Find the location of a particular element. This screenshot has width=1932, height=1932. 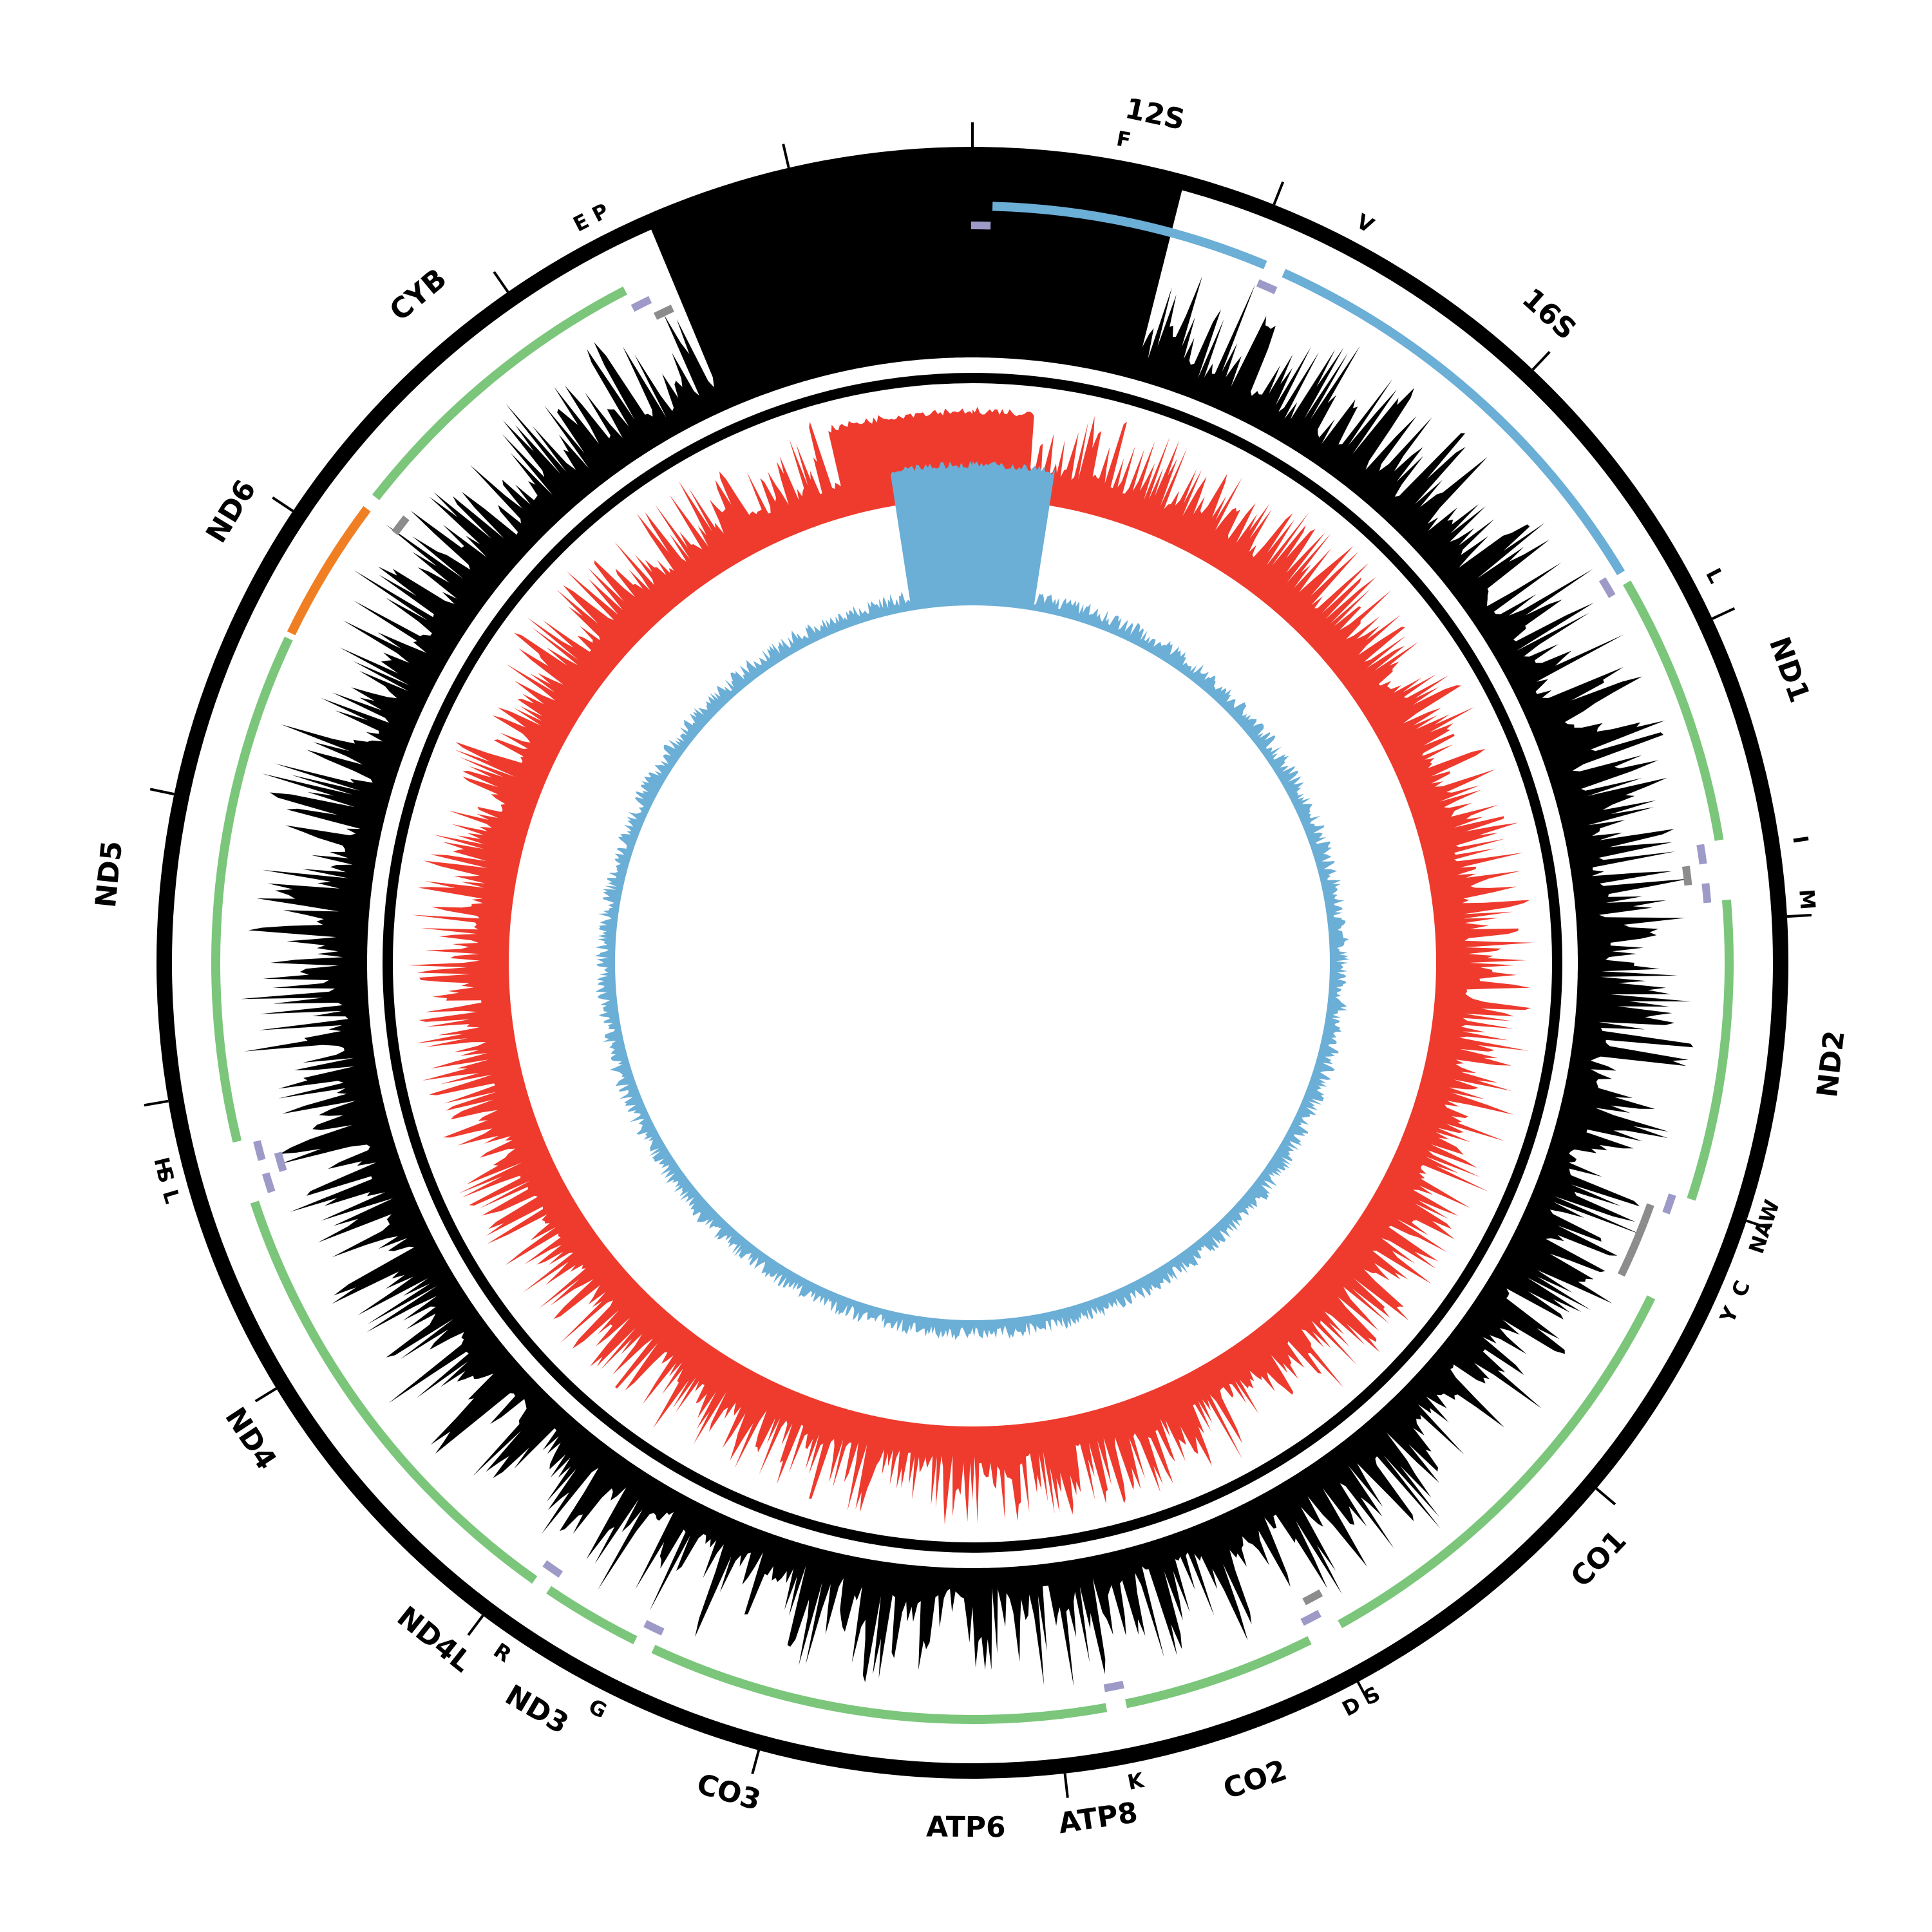

gene-label-nd6: ND6 is located at coordinates (232, 512).